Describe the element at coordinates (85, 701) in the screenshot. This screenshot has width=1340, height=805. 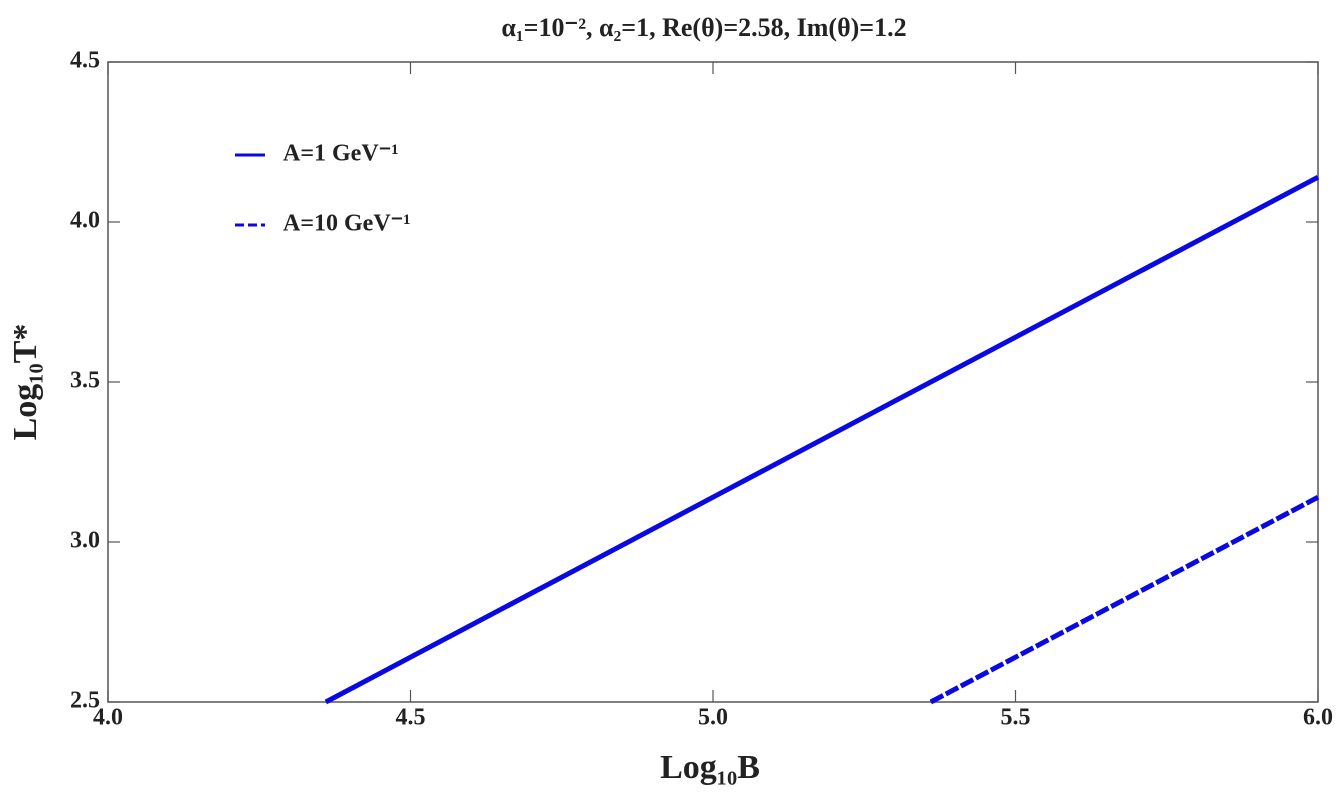
I see `y-tick-label: 2.5` at that location.